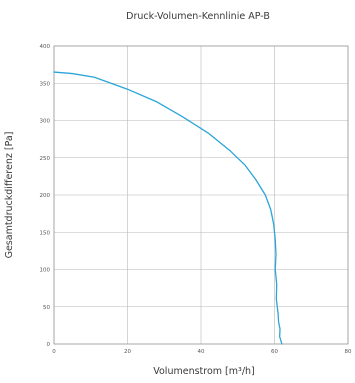 The height and width of the screenshot is (383, 355). Describe the element at coordinates (45, 84) in the screenshot. I see `y-tick-label: 350` at that location.